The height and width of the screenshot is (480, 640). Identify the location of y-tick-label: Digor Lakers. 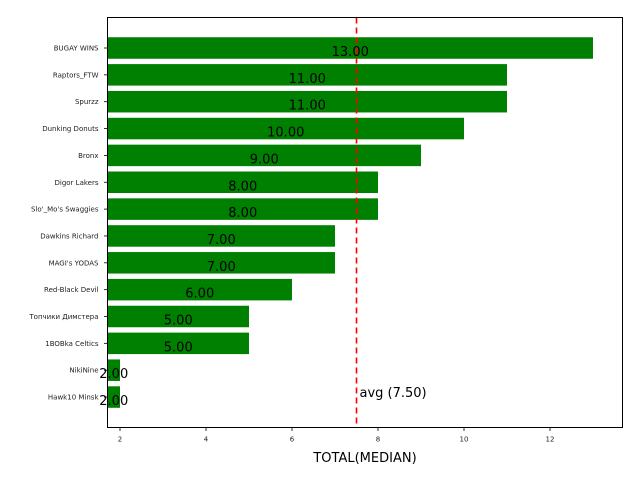
(77, 183).